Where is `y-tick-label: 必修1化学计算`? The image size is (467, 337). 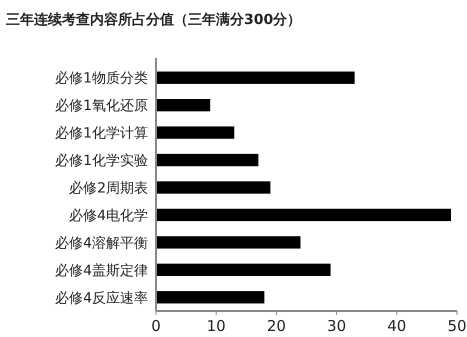 y-tick-label: 必修1化学计算 is located at coordinates (101, 134).